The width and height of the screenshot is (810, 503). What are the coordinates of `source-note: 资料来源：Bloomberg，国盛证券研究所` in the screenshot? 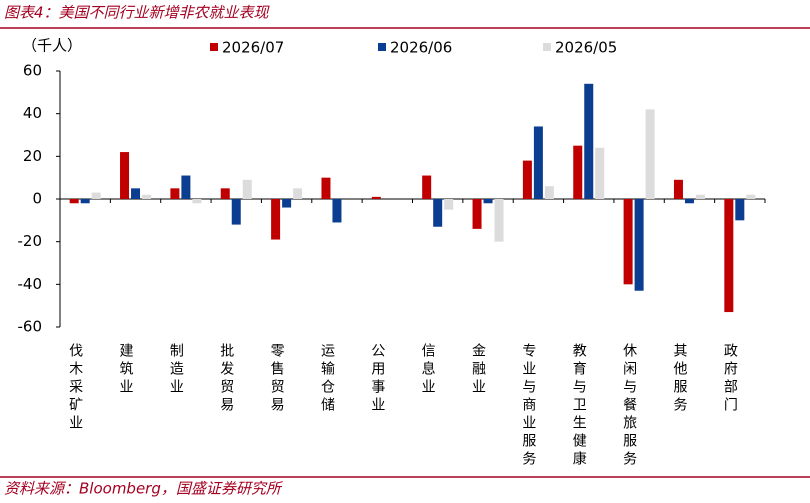 It's located at (143, 489).